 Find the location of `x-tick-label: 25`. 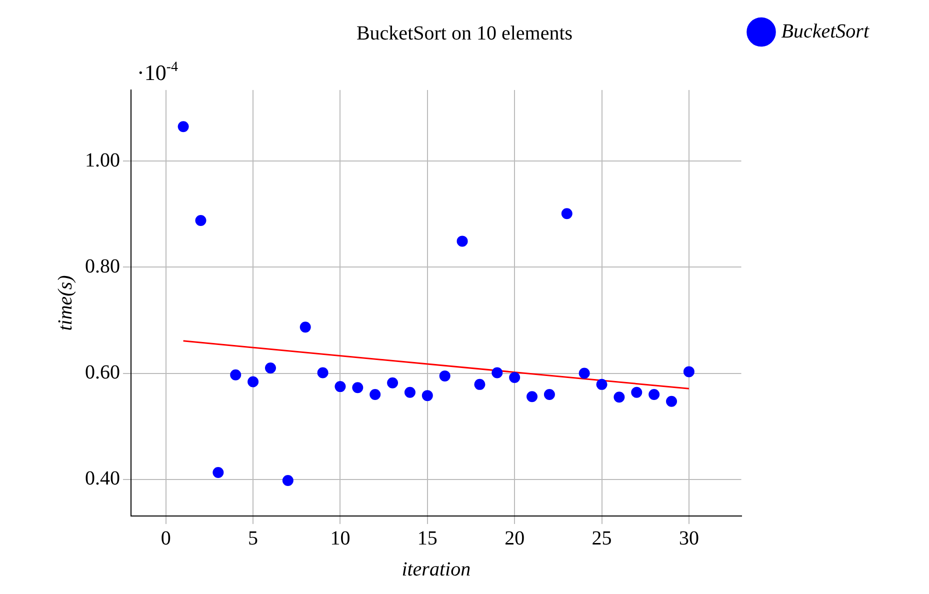

x-tick-label: 25 is located at coordinates (602, 538).